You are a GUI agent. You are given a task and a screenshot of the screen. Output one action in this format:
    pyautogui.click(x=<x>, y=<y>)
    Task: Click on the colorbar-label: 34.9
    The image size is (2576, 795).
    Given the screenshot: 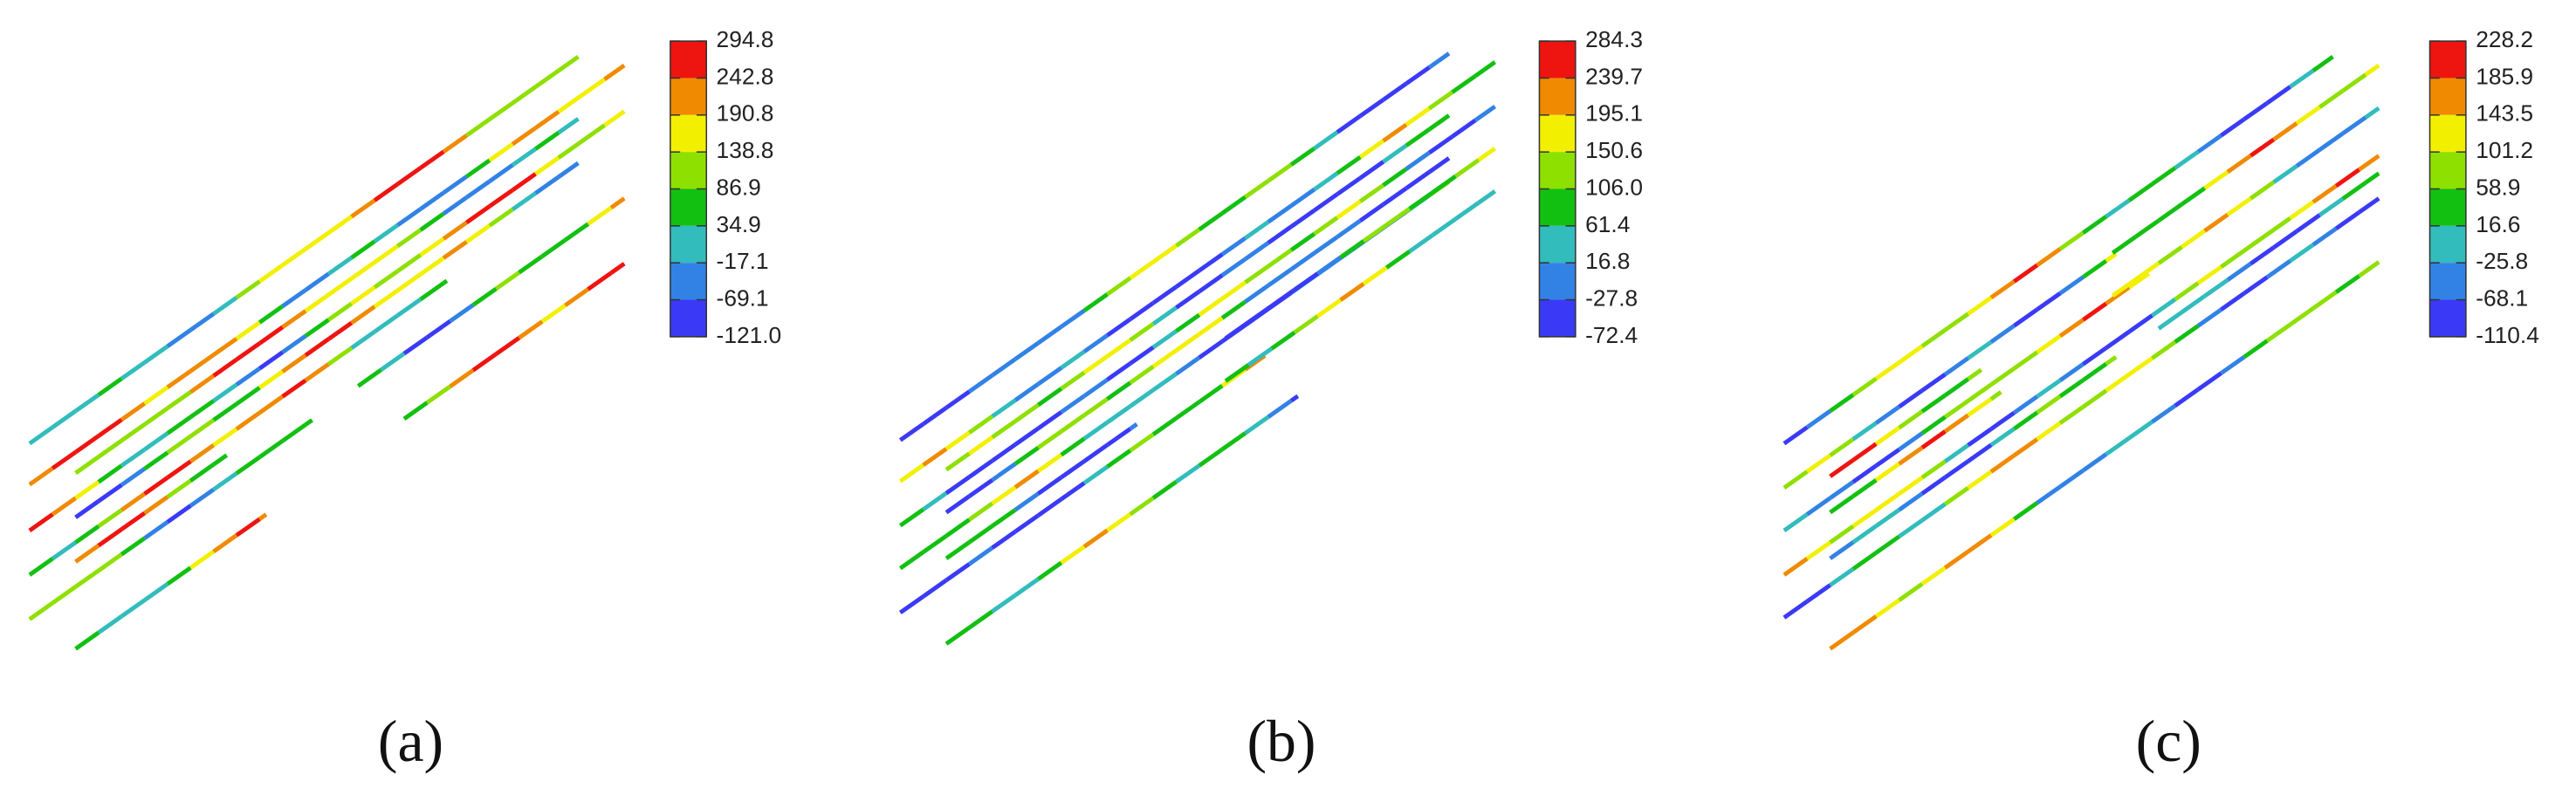 What is the action you would take?
    pyautogui.click(x=739, y=224)
    